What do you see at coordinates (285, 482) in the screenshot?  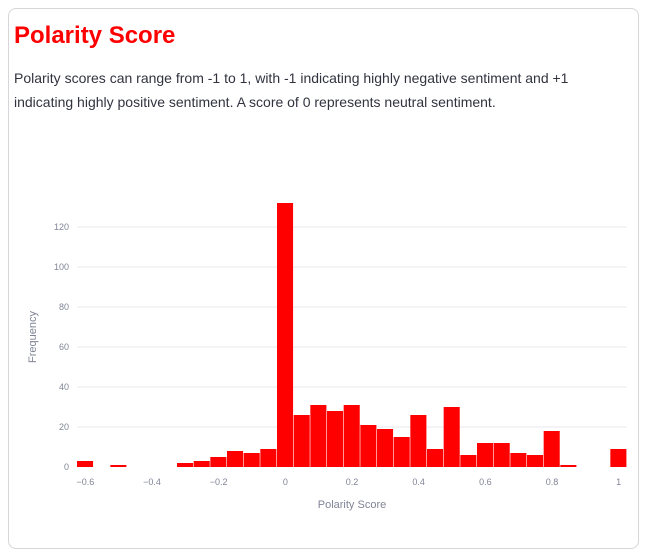 I see `x-tick-label: 0` at bounding box center [285, 482].